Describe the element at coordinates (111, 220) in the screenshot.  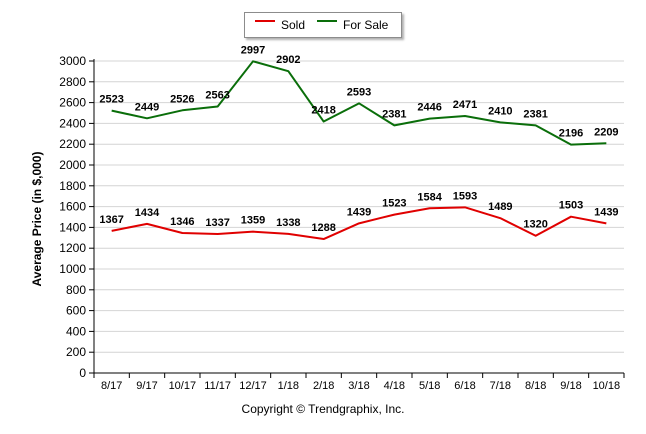
I see `data-label: 1367` at that location.